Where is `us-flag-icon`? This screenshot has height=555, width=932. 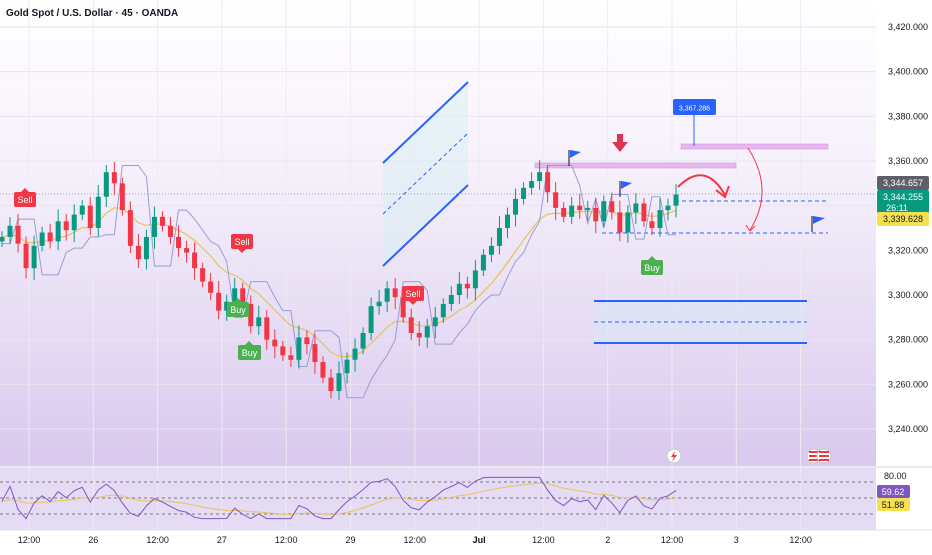 us-flag-icon is located at coordinates (819, 456).